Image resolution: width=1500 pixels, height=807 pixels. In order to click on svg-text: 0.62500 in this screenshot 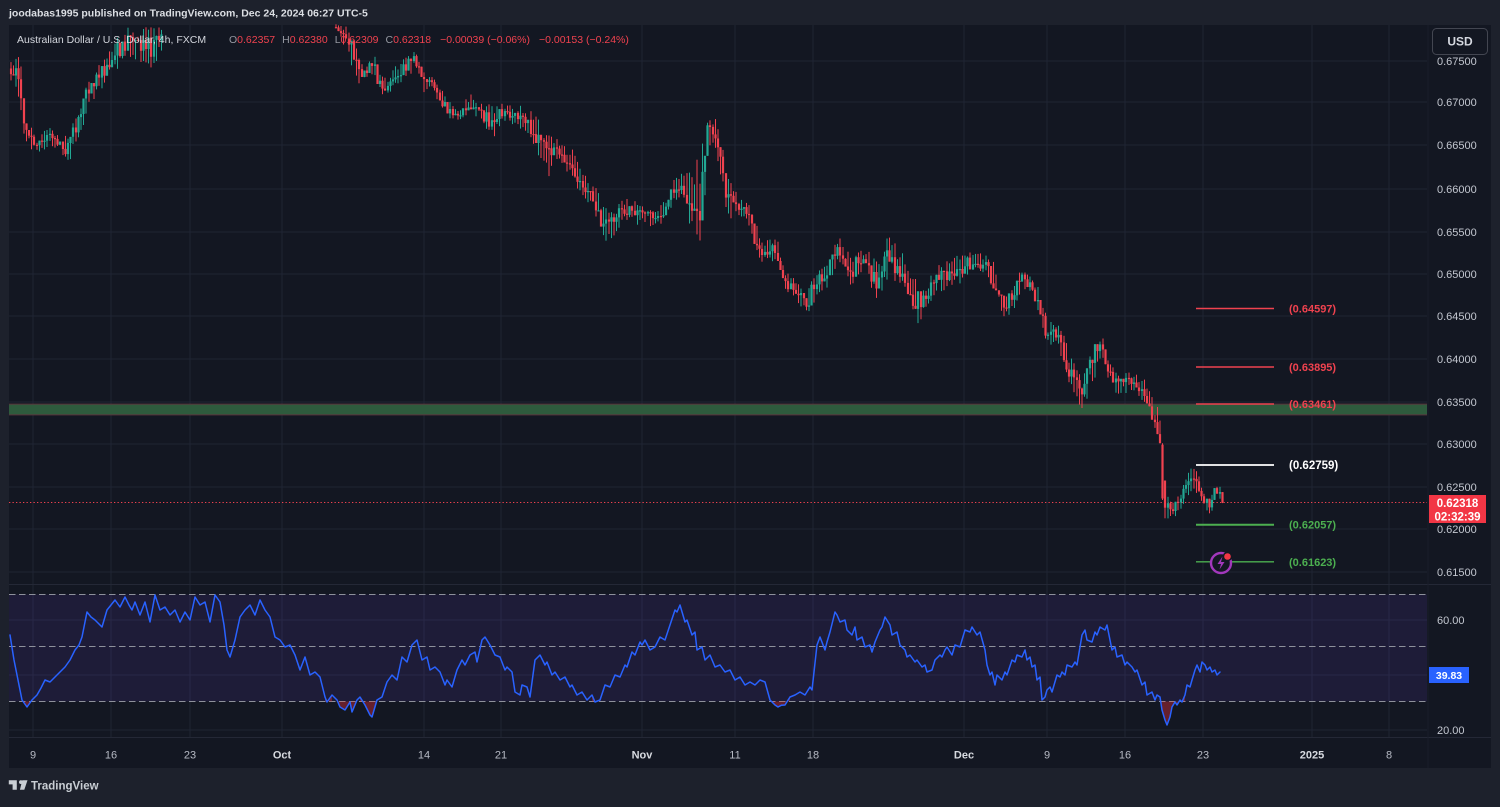, I will do `click(1457, 488)`.